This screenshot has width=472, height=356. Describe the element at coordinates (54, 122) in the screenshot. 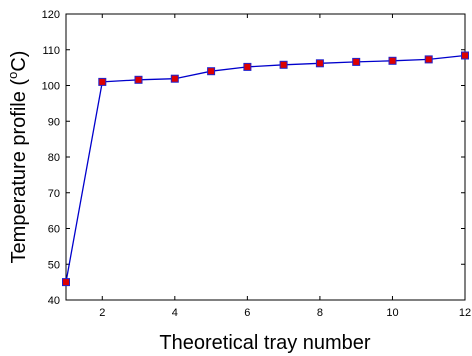

I see `y-tick-label: 90` at that location.